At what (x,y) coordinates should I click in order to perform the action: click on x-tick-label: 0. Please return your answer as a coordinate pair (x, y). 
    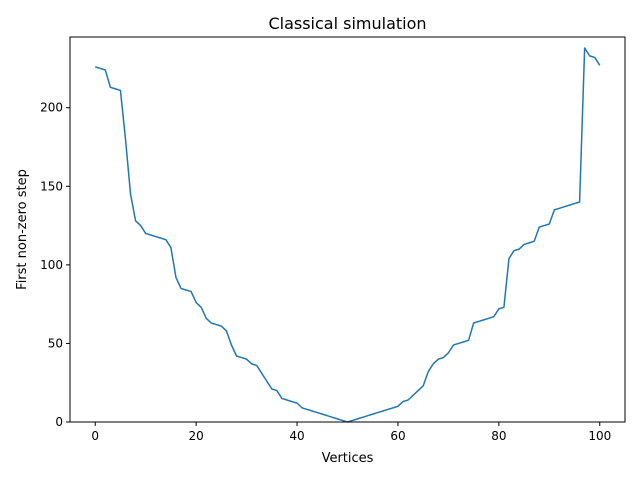
    Looking at the image, I should click on (95, 436).